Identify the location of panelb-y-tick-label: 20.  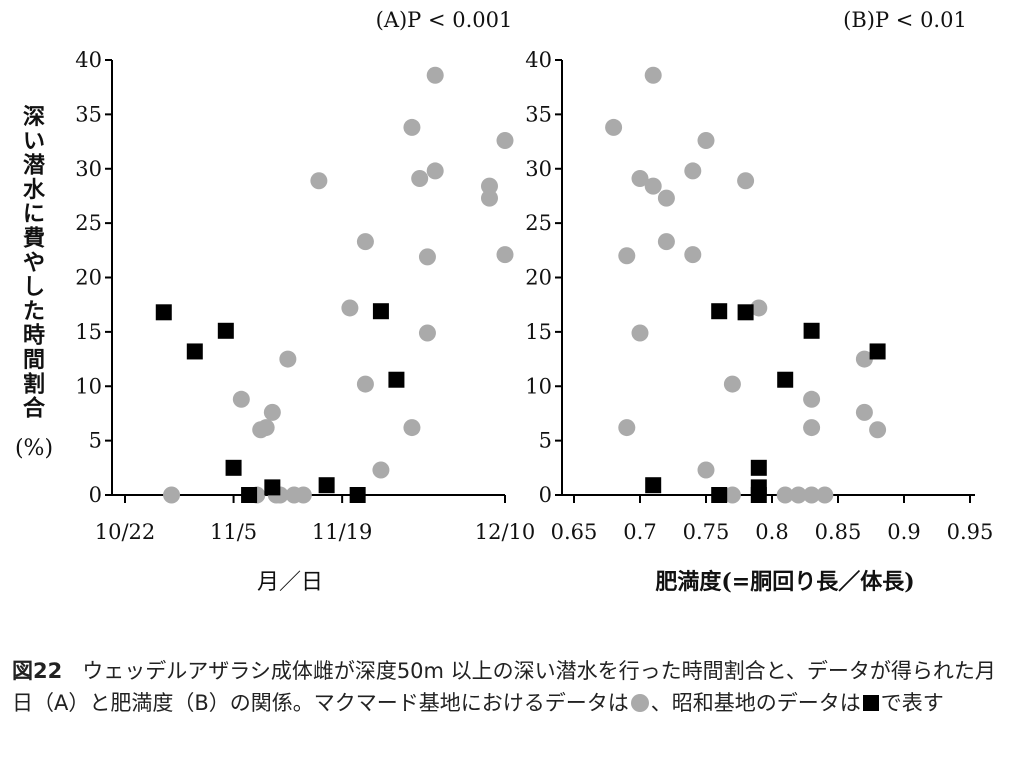
(538, 278).